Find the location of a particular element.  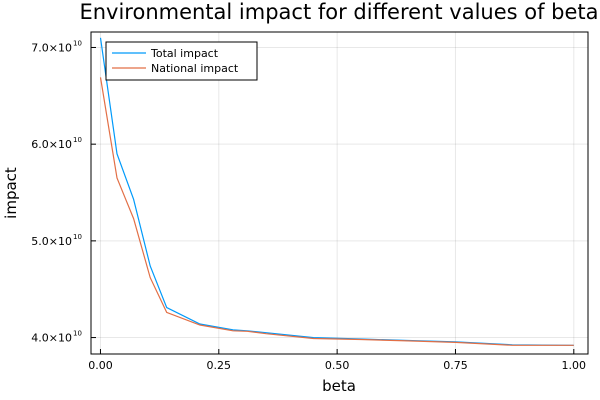

y-tick-label: 5.0×10 is located at coordinates (51, 241).